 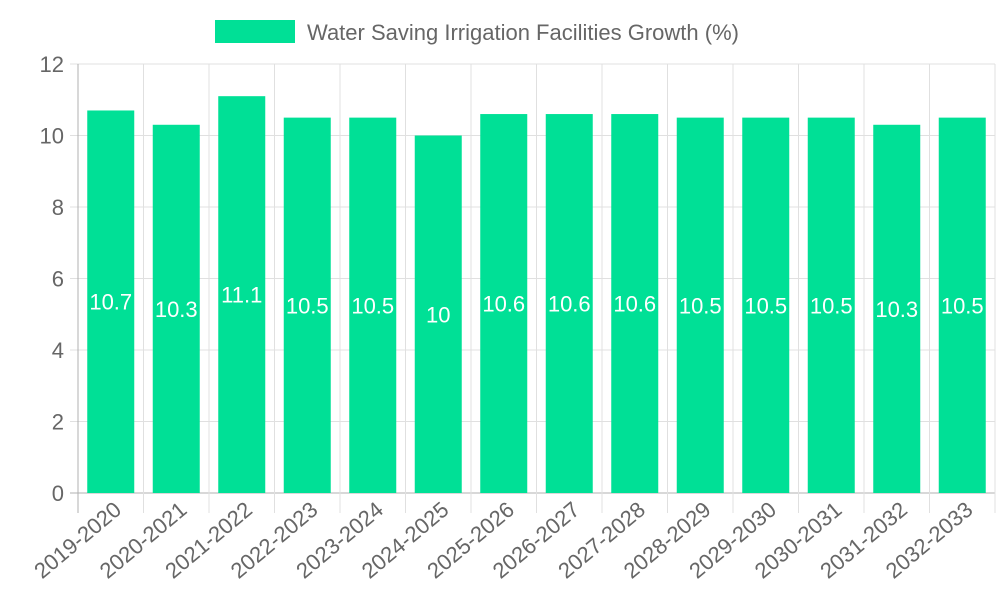 I want to click on bar-value-label: 10, so click(x=438, y=314).